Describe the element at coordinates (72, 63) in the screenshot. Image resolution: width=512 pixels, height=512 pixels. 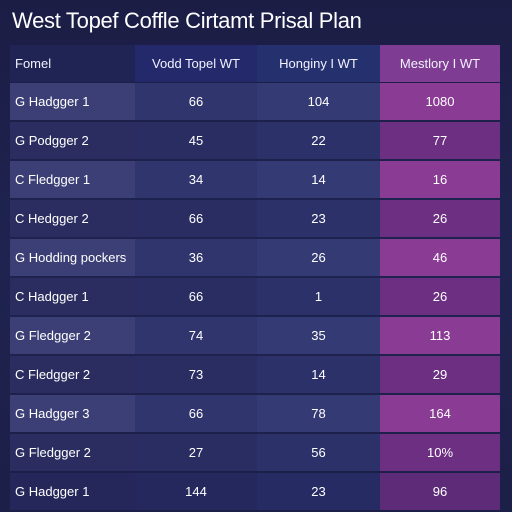
I see `column-header-name: Fomel` at that location.